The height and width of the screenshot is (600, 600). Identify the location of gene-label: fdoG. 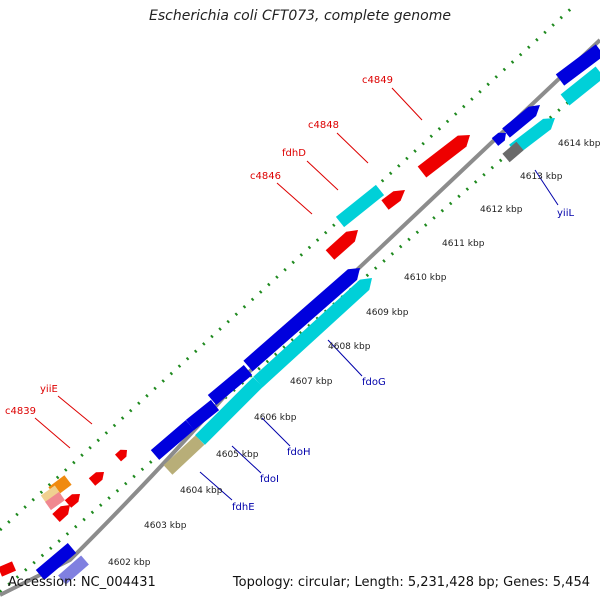
(374, 382).